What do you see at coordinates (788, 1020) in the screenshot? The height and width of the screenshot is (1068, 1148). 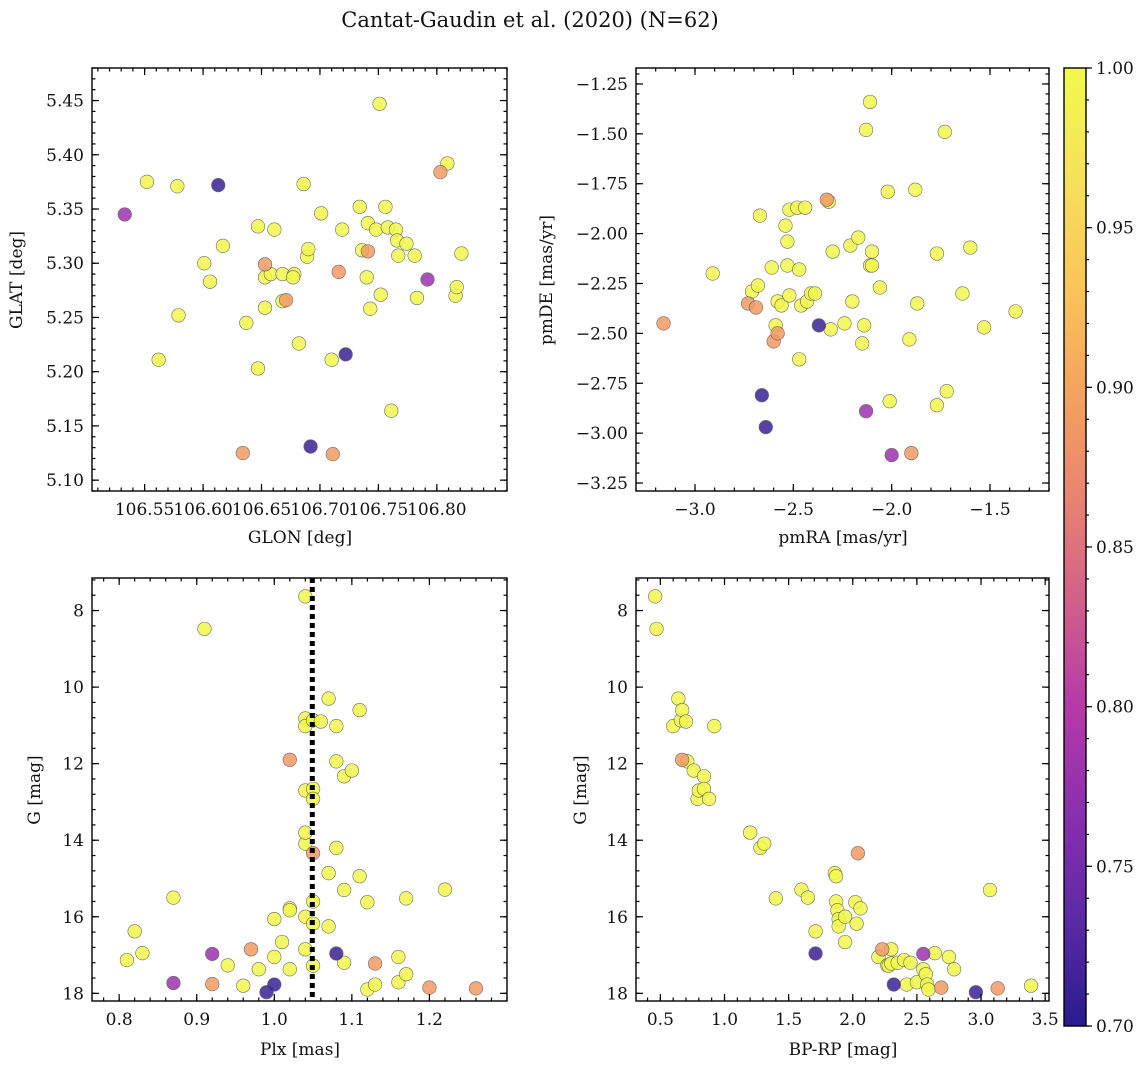 I see `x-tick-label: 1.5` at bounding box center [788, 1020].